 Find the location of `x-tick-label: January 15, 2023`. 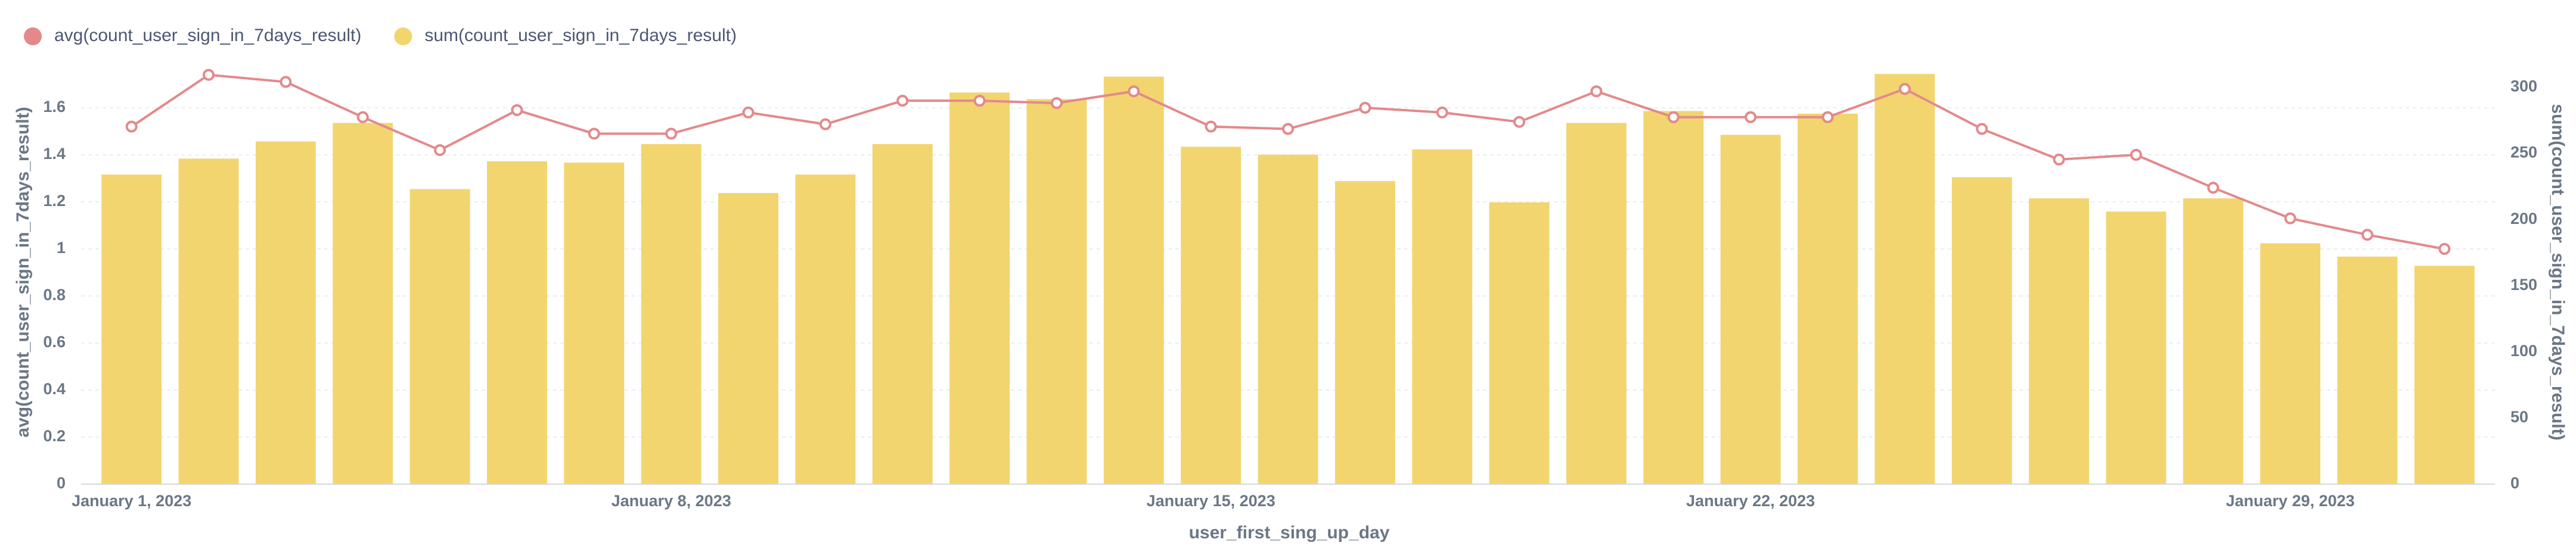

x-tick-label: January 15, 2023 is located at coordinates (1211, 501).